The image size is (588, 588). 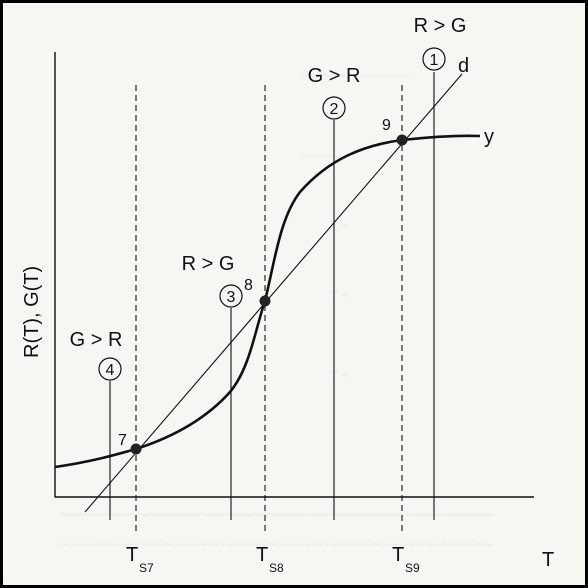 What do you see at coordinates (334, 92) in the screenshot?
I see `region-marker-2: 2 G > R` at bounding box center [334, 92].